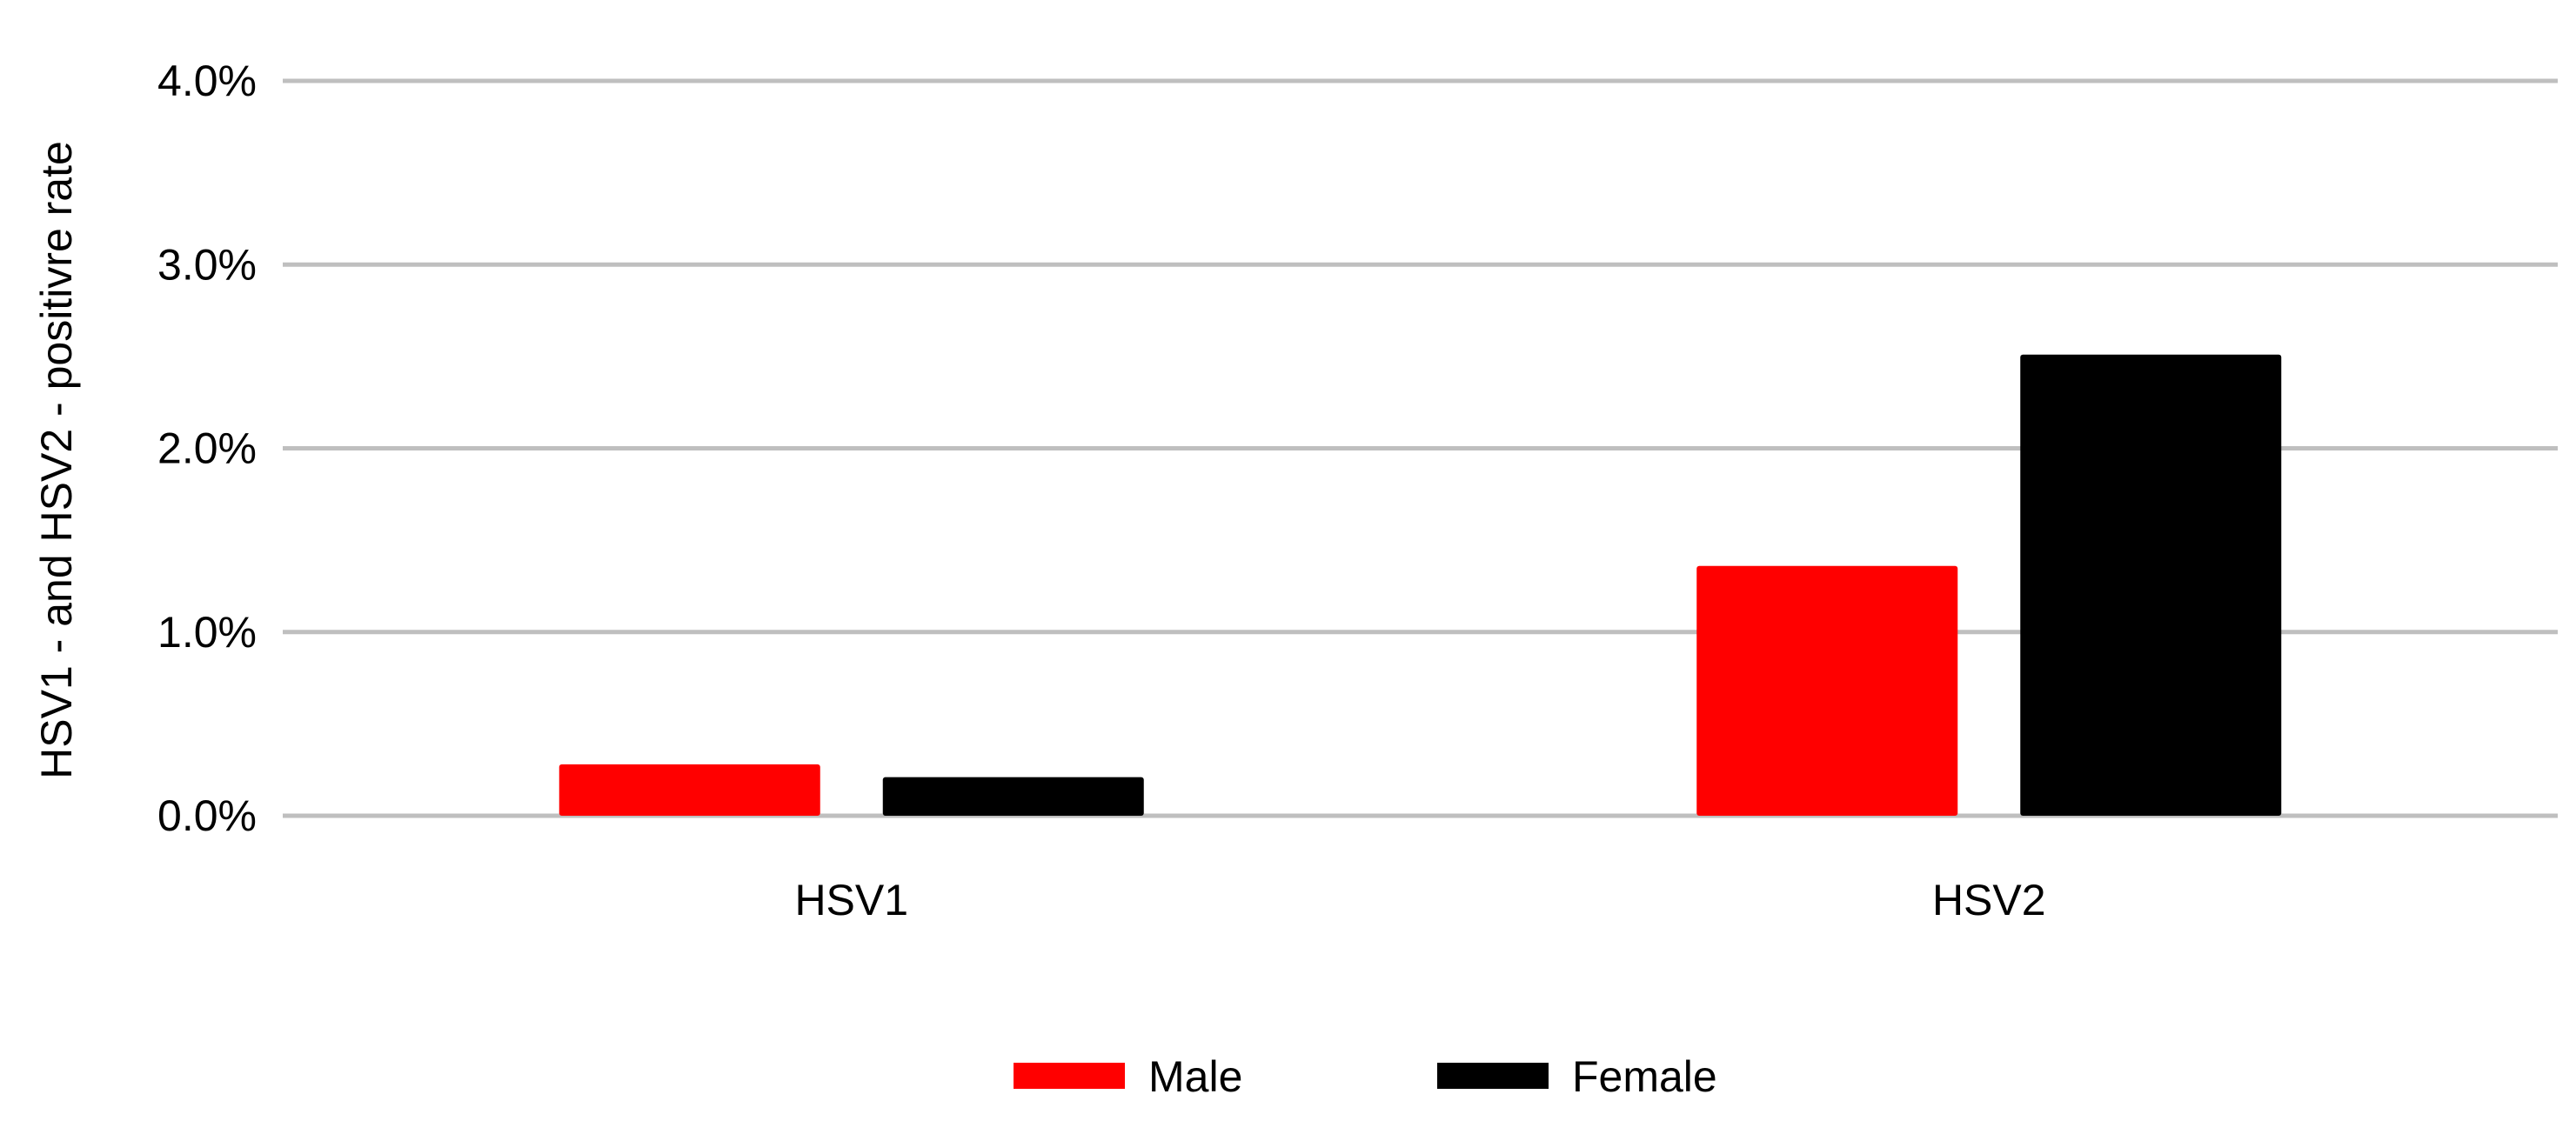 Image resolution: width=2576 pixels, height=1121 pixels. I want to click on legend-swatch-female, so click(1493, 1076).